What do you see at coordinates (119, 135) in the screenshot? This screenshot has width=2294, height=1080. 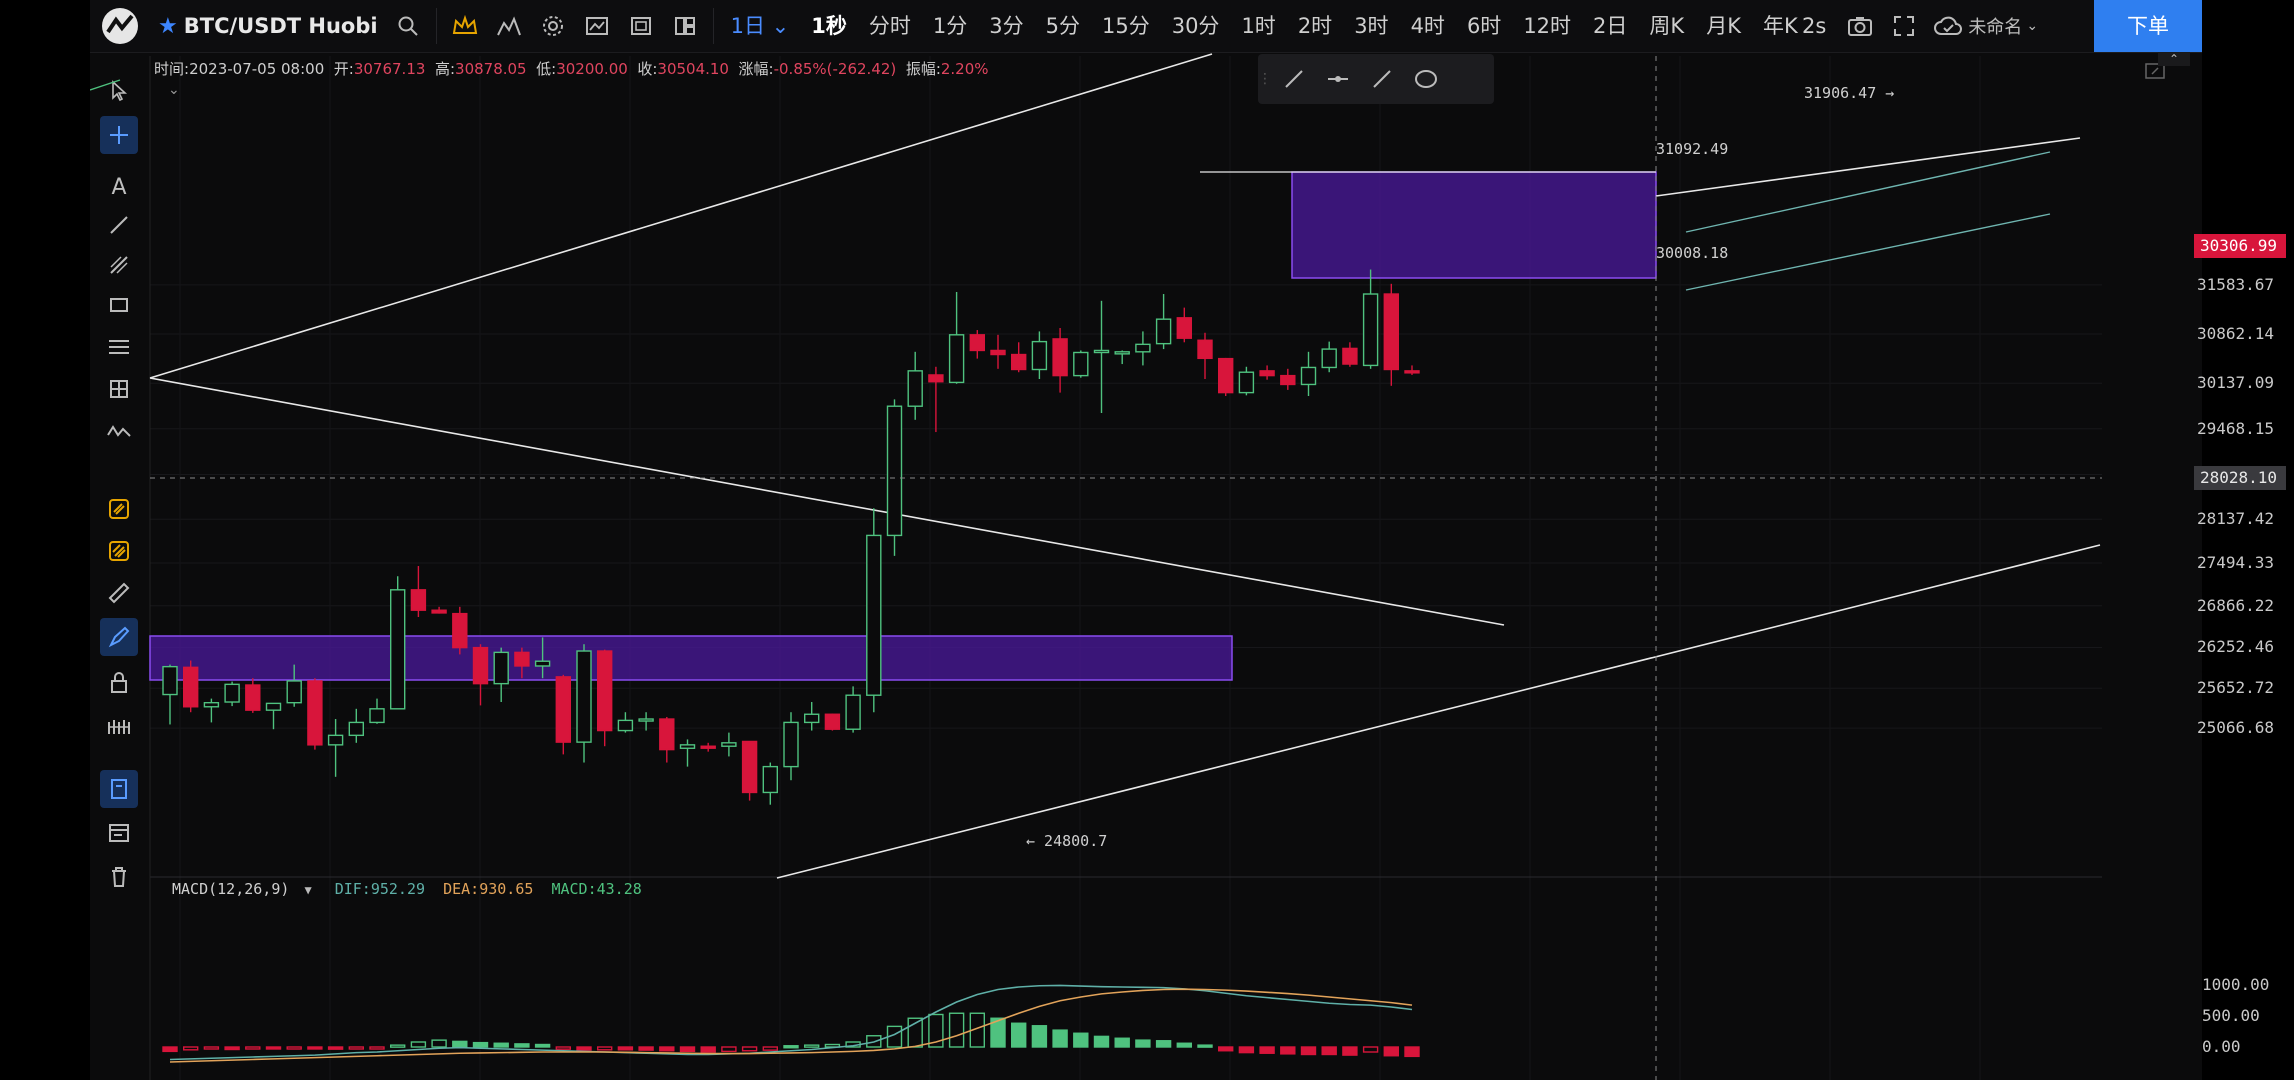 I see `crosshair-icon` at bounding box center [119, 135].